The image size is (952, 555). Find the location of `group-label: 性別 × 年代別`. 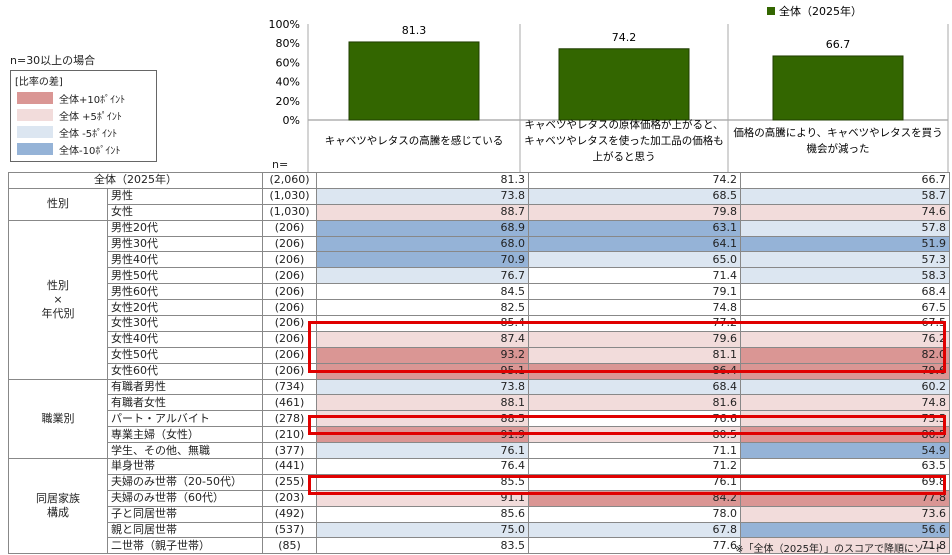

group-label: 性別 × 年代別 is located at coordinates (58, 299).